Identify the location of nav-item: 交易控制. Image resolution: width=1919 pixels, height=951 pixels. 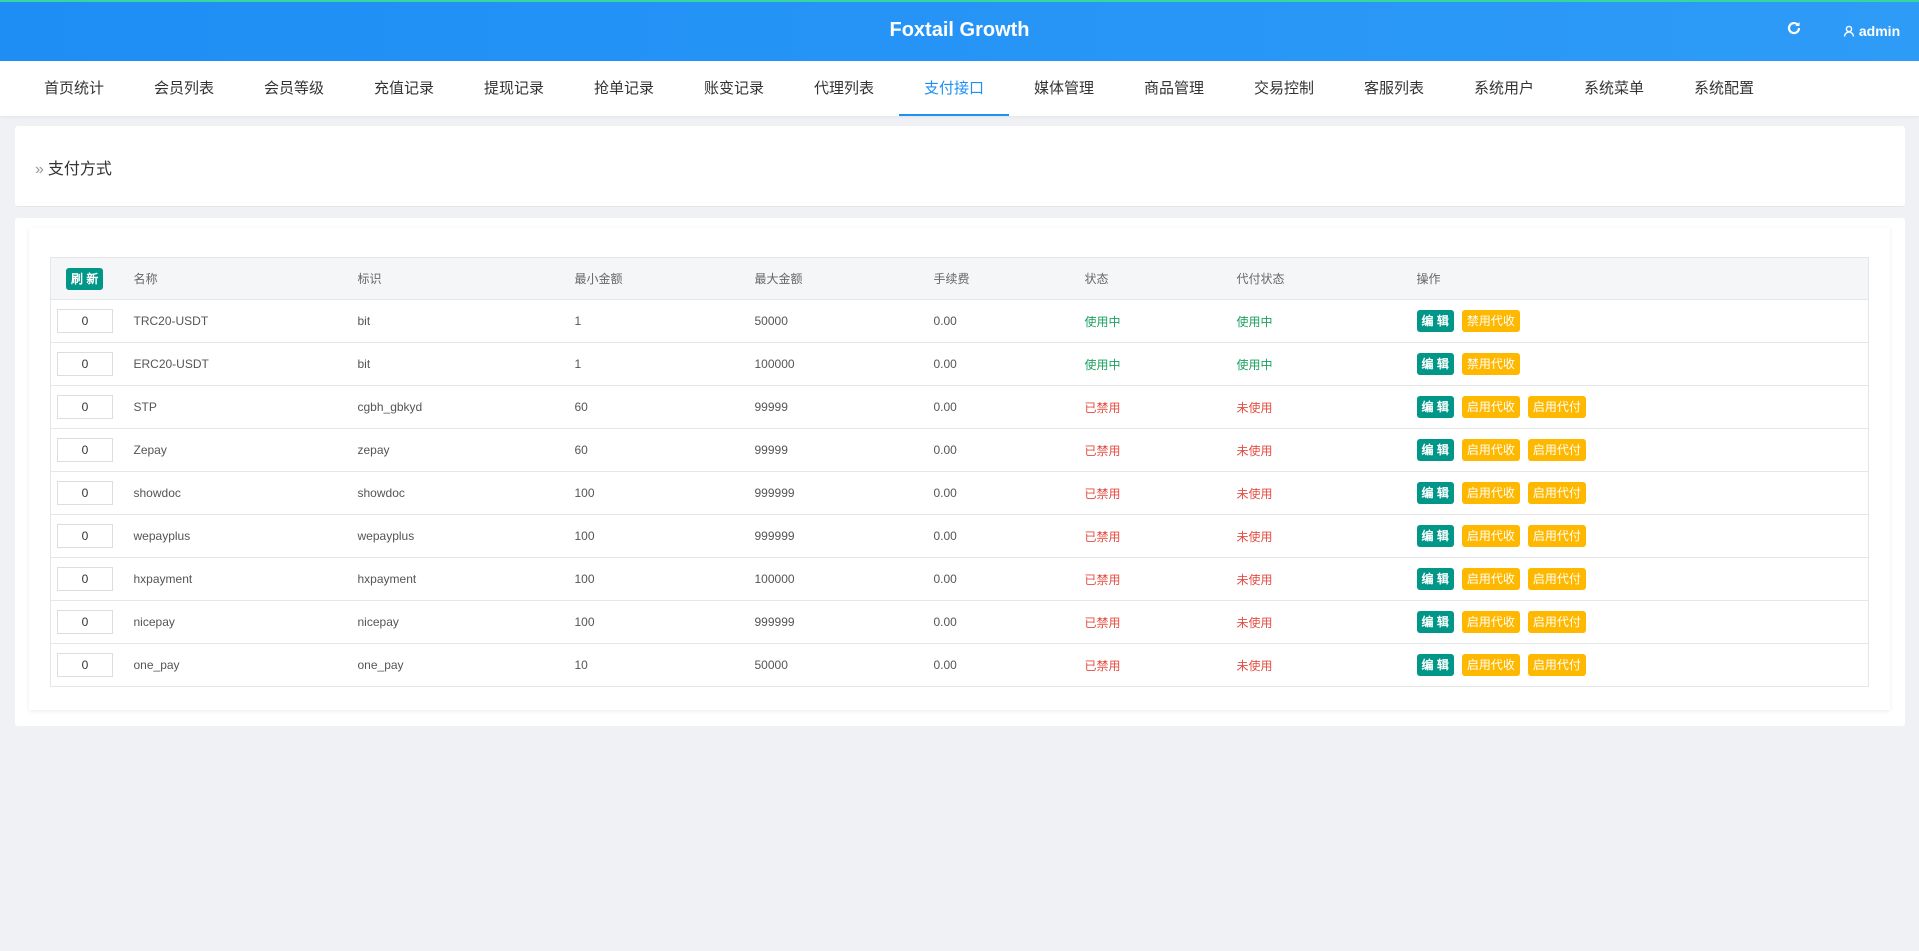
(1283, 88).